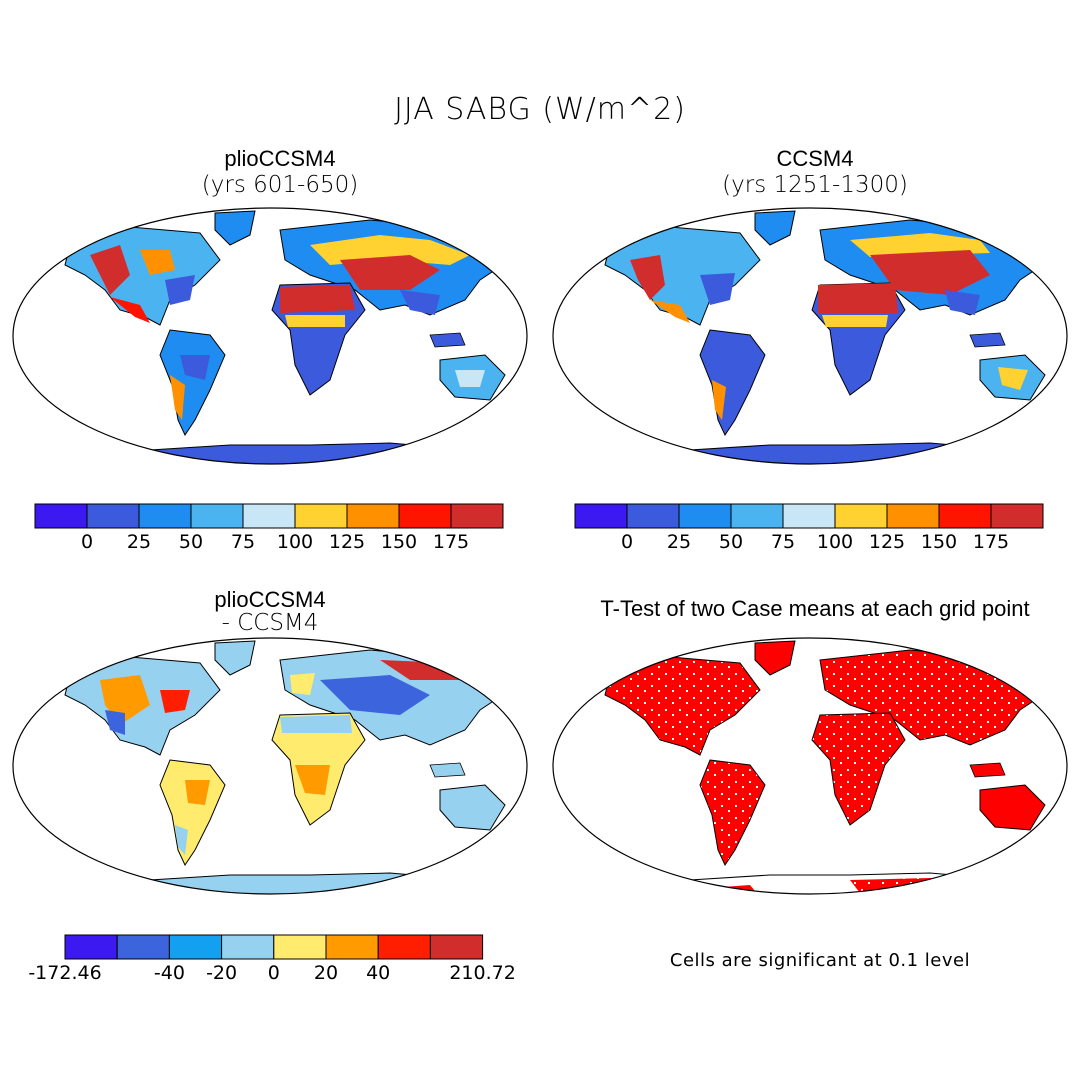  What do you see at coordinates (815, 185) in the screenshot?
I see `panel-control-subtitle: (yrs 1251-1300)` at bounding box center [815, 185].